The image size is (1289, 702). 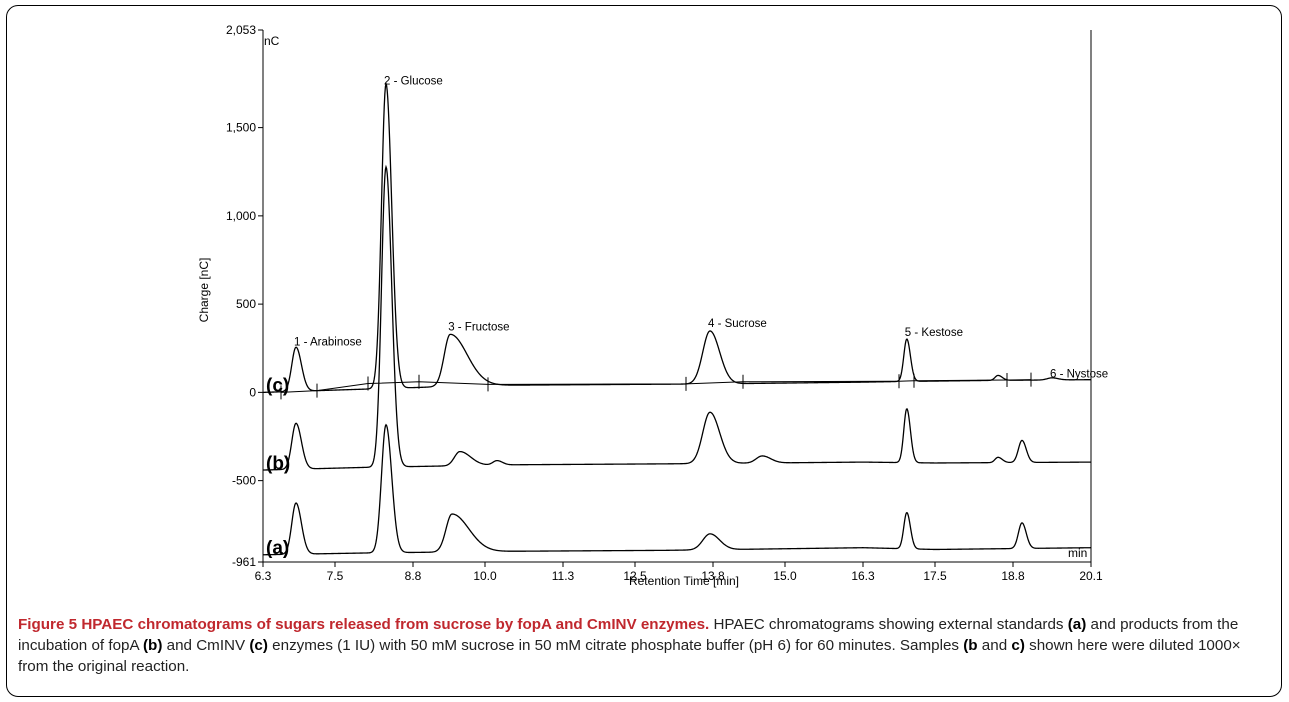 I want to click on series-label: (b), so click(x=278, y=463).